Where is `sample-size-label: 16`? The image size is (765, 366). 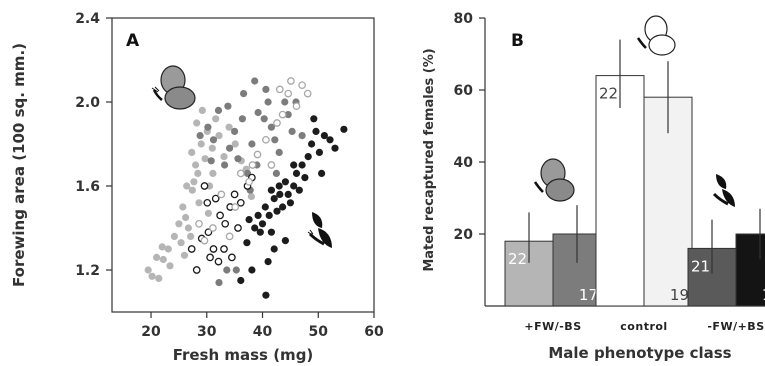 sample-size-label: 16 is located at coordinates (763, 295).